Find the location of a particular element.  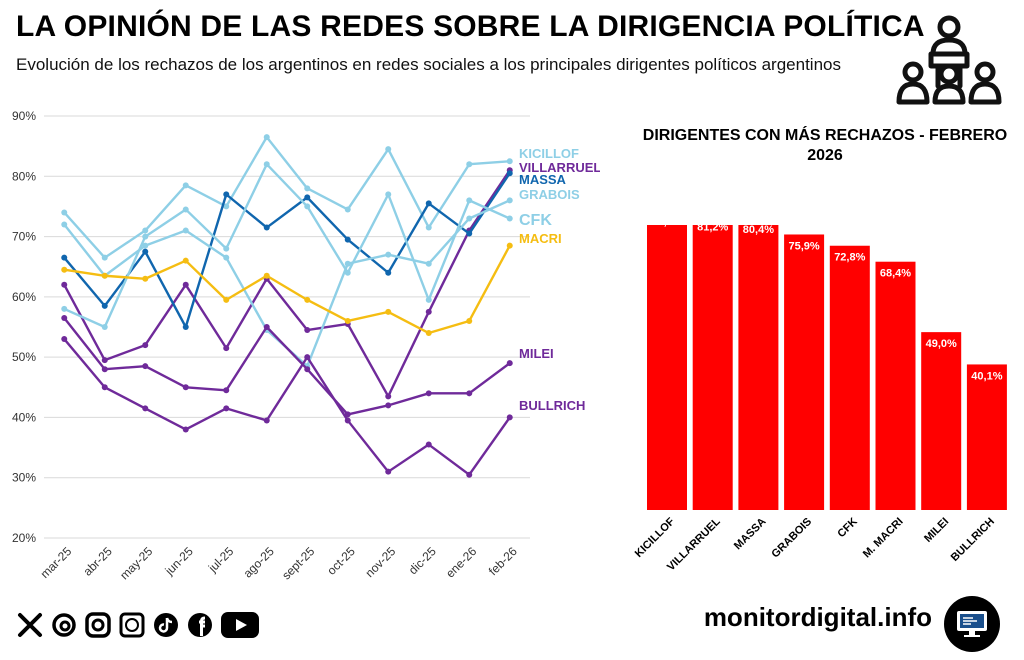

series-line-massa is located at coordinates (287, 250).